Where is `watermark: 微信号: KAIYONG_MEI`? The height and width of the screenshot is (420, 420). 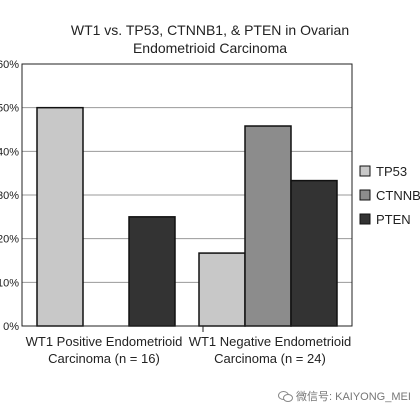
watermark: 微信号: KAIYONG_MEI is located at coordinates (344, 396).